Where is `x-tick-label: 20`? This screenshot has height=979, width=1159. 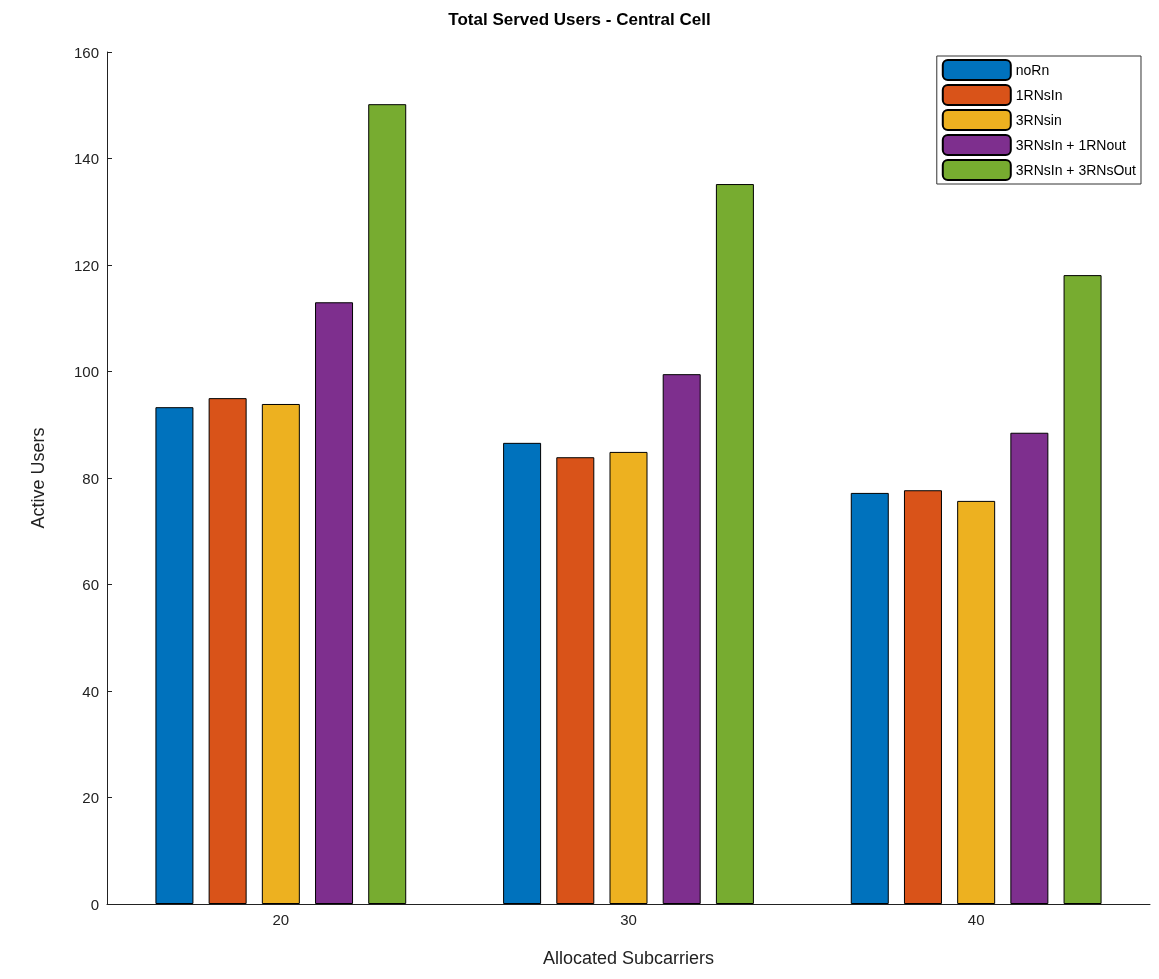
x-tick-label: 20 is located at coordinates (281, 919).